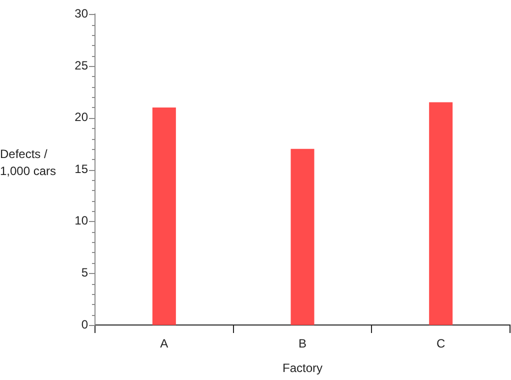 The image size is (511, 380). What do you see at coordinates (81, 221) in the screenshot?
I see `y-tick-label: 10` at bounding box center [81, 221].